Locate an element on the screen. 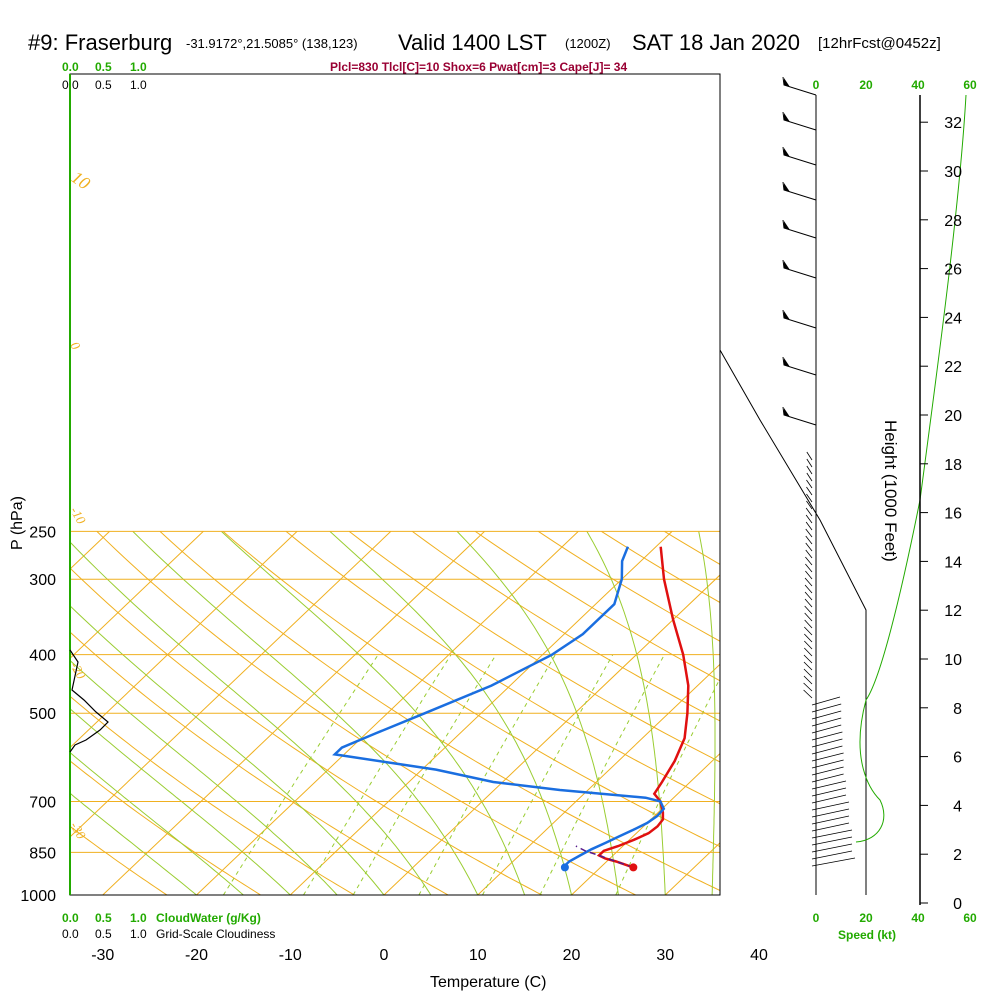  height-tick-label: 0 is located at coordinates (957, 904).